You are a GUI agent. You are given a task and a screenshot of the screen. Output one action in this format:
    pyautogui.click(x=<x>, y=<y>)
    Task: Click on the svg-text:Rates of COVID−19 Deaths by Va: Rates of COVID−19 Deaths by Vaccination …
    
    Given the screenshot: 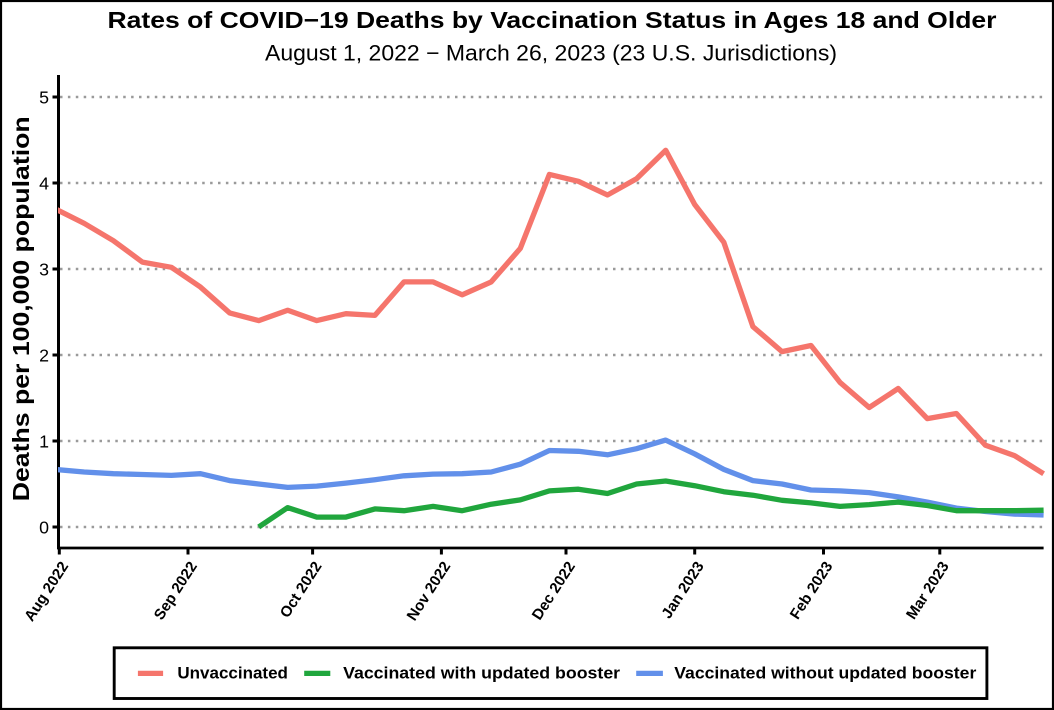 What is the action you would take?
    pyautogui.click(x=552, y=20)
    